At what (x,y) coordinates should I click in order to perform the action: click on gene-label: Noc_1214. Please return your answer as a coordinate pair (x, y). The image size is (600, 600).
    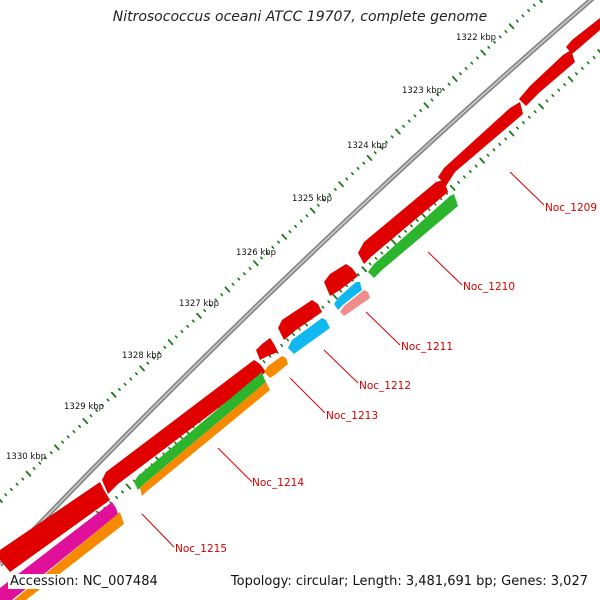
    Looking at the image, I should click on (278, 483).